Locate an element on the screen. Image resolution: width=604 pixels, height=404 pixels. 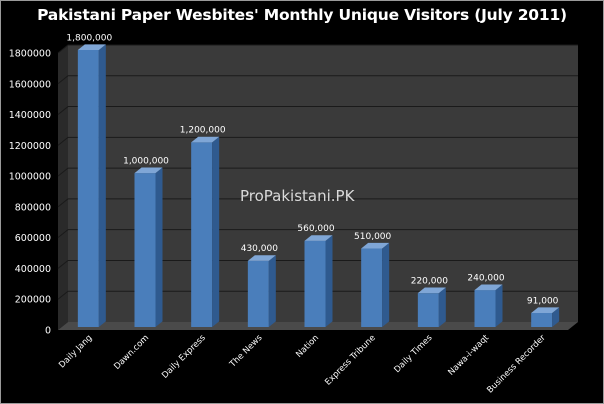
y-tick-label: 1200000 is located at coordinates (30, 146).